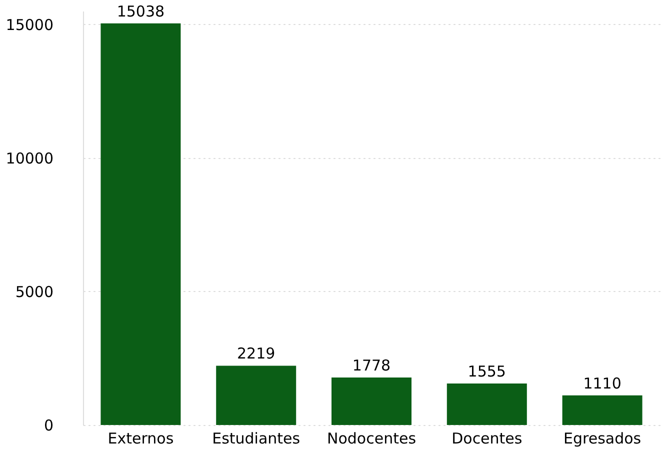 Image resolution: width=670 pixels, height=451 pixels. What do you see at coordinates (371, 365) in the screenshot?
I see `data-label: 1778` at bounding box center [371, 365].